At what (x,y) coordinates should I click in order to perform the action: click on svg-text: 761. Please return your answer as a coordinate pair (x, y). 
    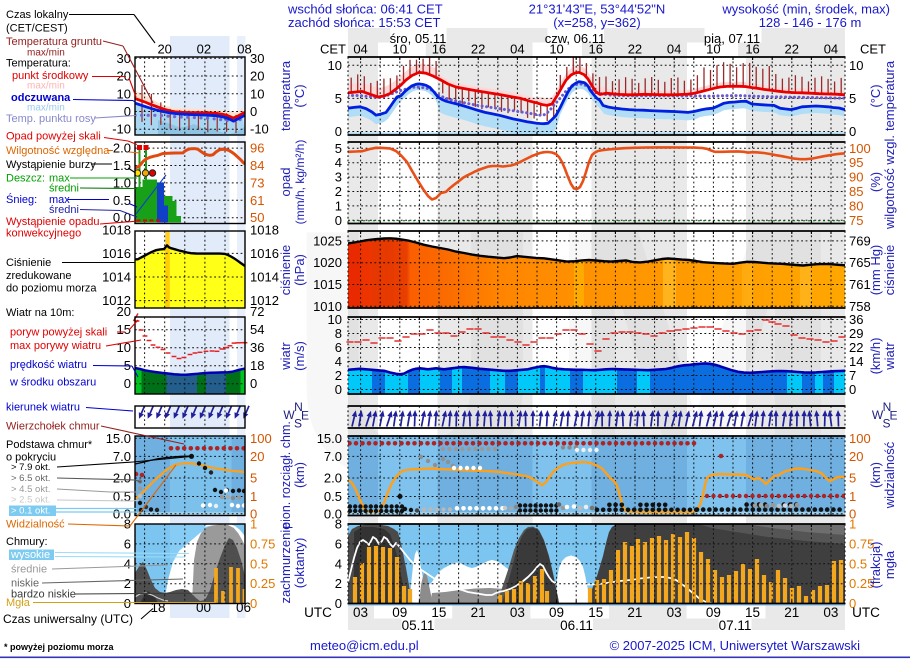
    Looking at the image, I should click on (860, 284).